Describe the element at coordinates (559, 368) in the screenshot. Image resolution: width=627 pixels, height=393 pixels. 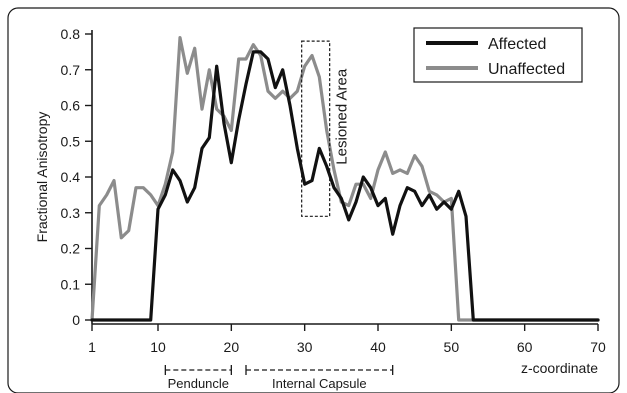
I see `x-axis-title: z-coordinate` at that location.